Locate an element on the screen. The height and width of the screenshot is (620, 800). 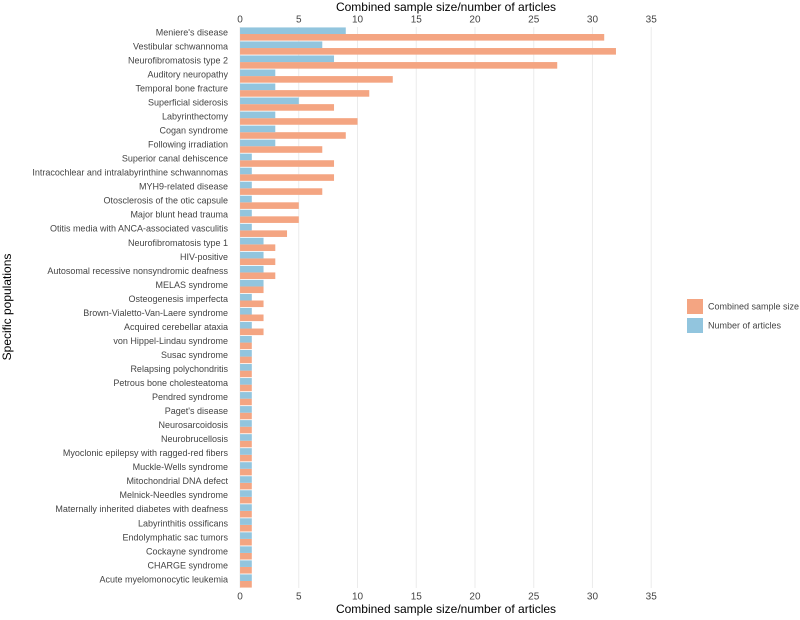
x-axis-title-top: Combined sample size/number of articles is located at coordinates (446, 7).